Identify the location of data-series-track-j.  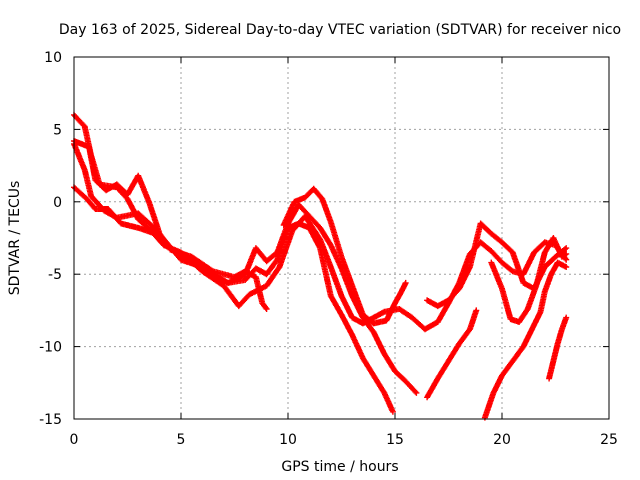
(558, 348).